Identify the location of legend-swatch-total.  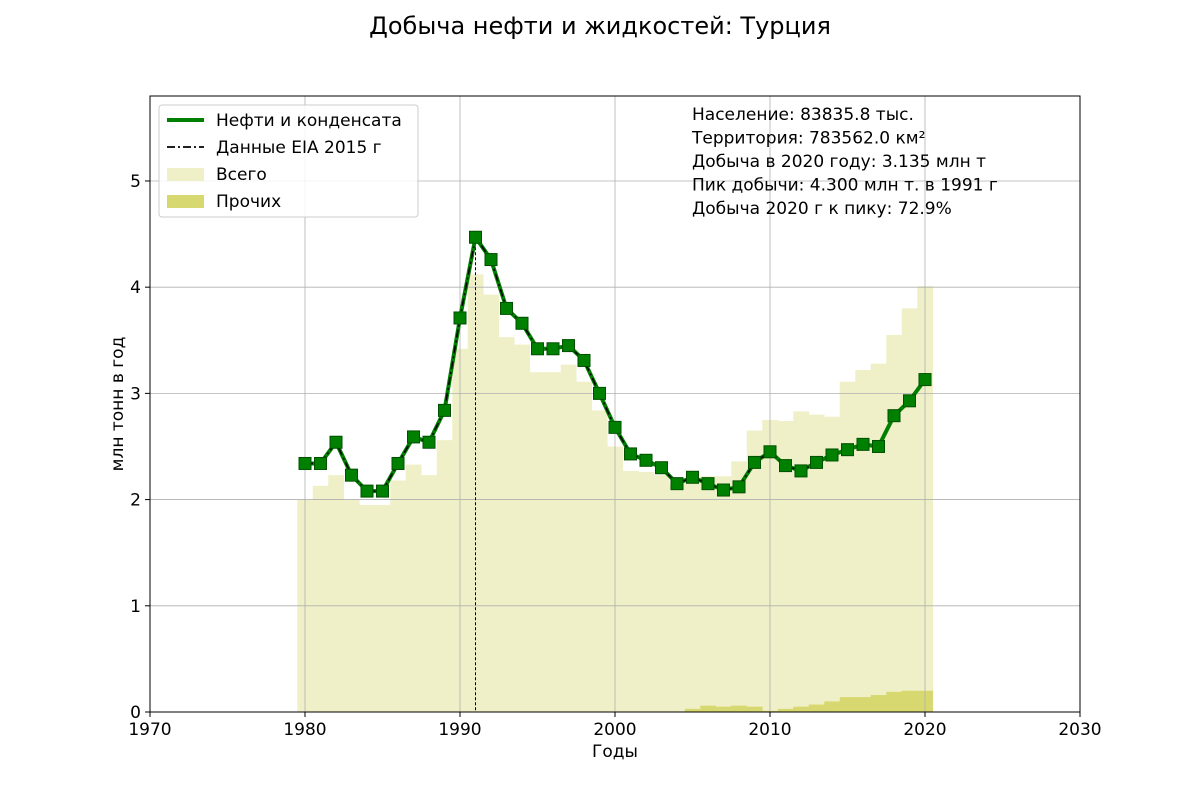
(185, 174).